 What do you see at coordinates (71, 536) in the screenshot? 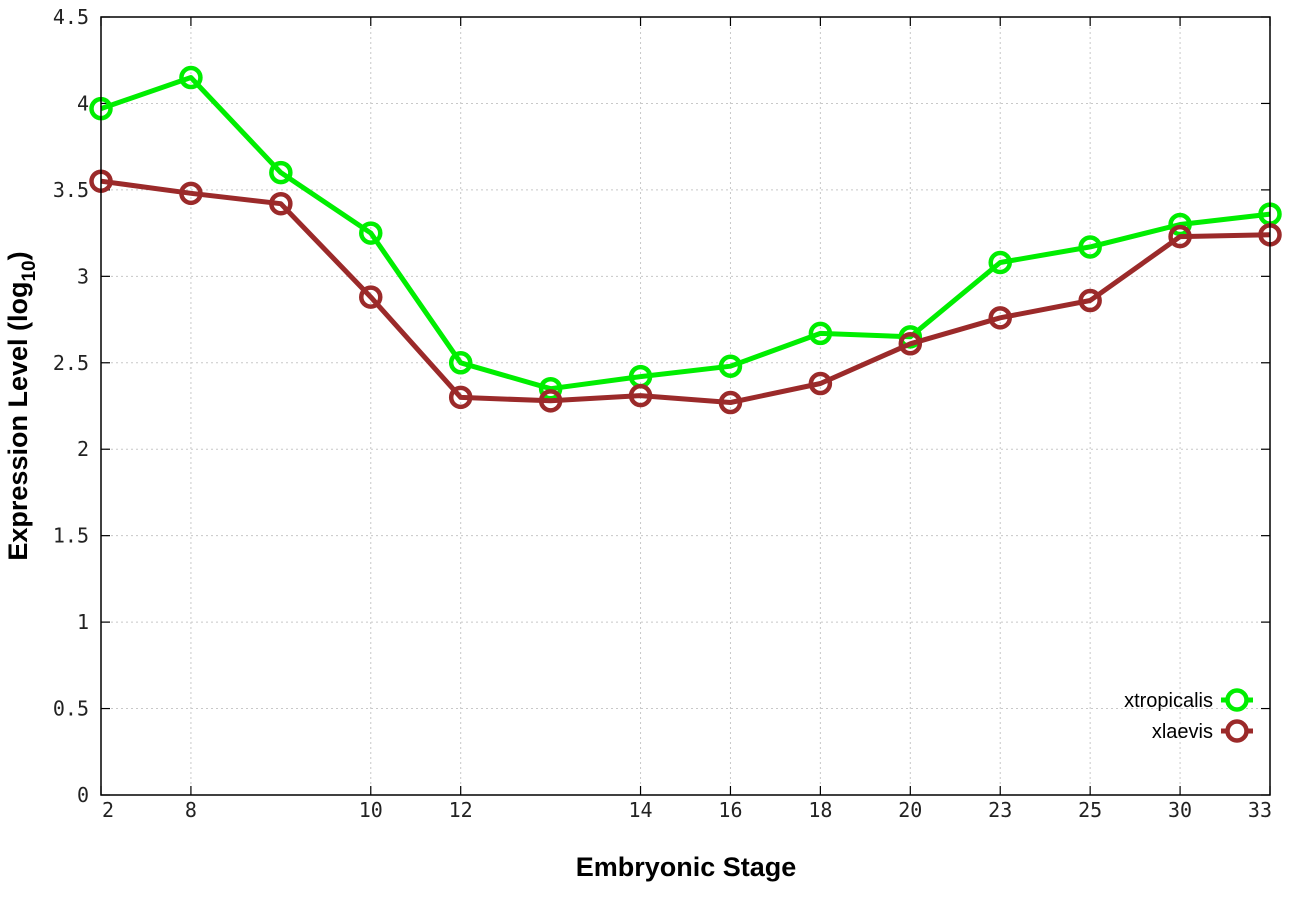
I see `y-tick-label: 1.5` at bounding box center [71, 536].